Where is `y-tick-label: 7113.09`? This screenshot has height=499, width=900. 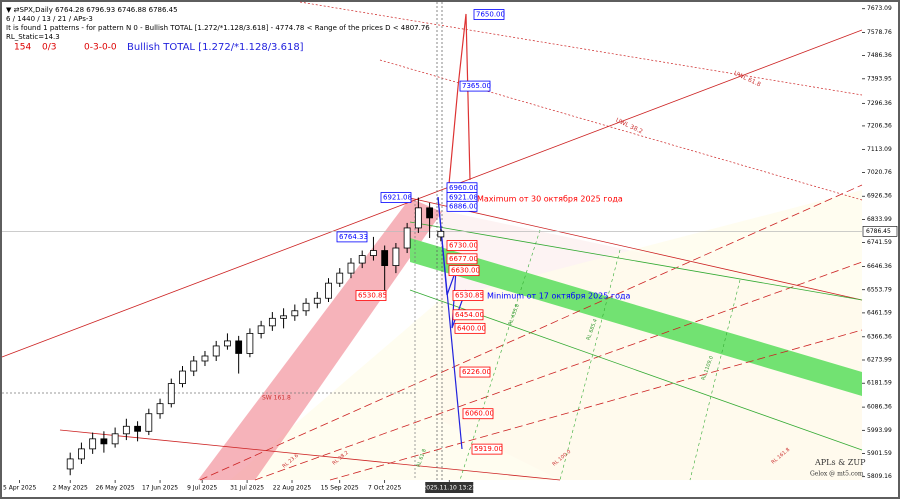 y-tick-label: 7113.09 is located at coordinates (879, 149).